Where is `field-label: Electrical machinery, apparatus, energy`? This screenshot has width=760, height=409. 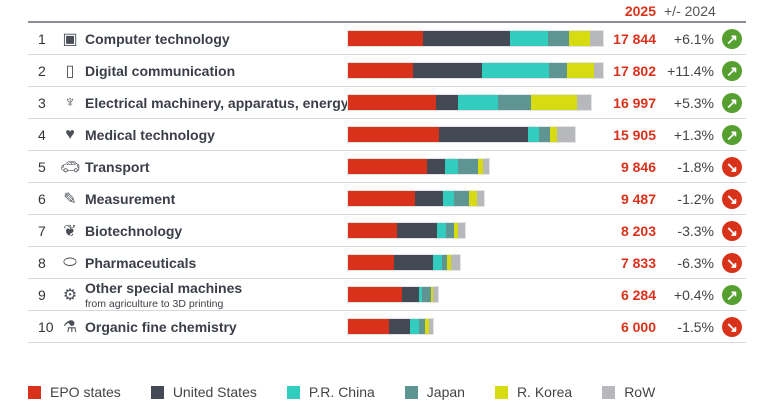
field-label: Electrical machinery, apparatus, energy is located at coordinates (217, 103).